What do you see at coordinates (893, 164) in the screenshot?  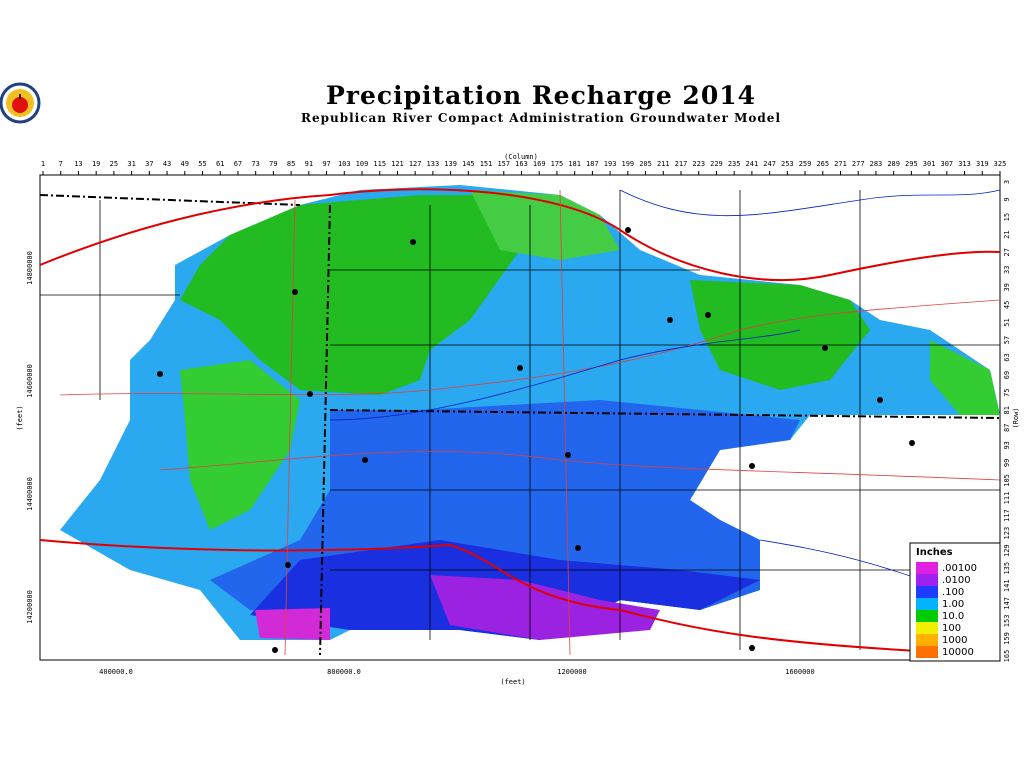 I see `column-tick-label: 289` at bounding box center [893, 164].